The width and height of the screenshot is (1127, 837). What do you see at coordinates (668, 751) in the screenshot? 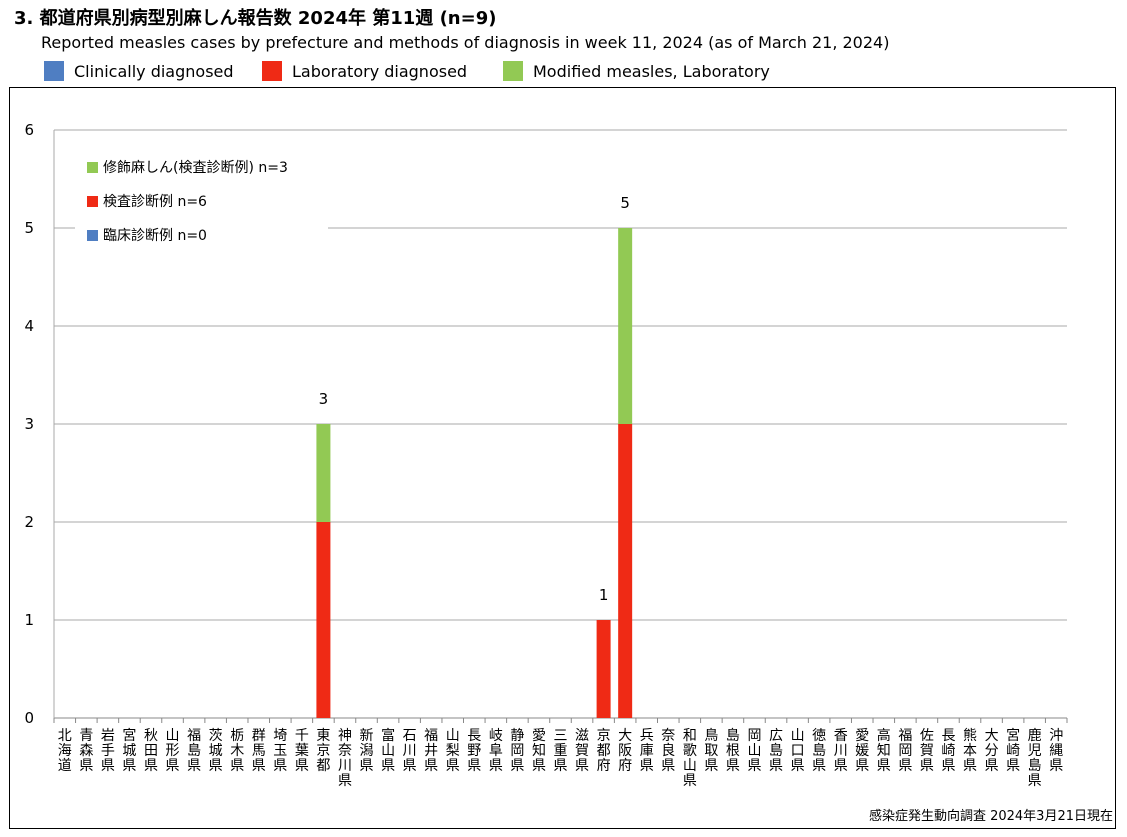
I see `x-tick-label-奈良県: 奈良県` at bounding box center [668, 751].